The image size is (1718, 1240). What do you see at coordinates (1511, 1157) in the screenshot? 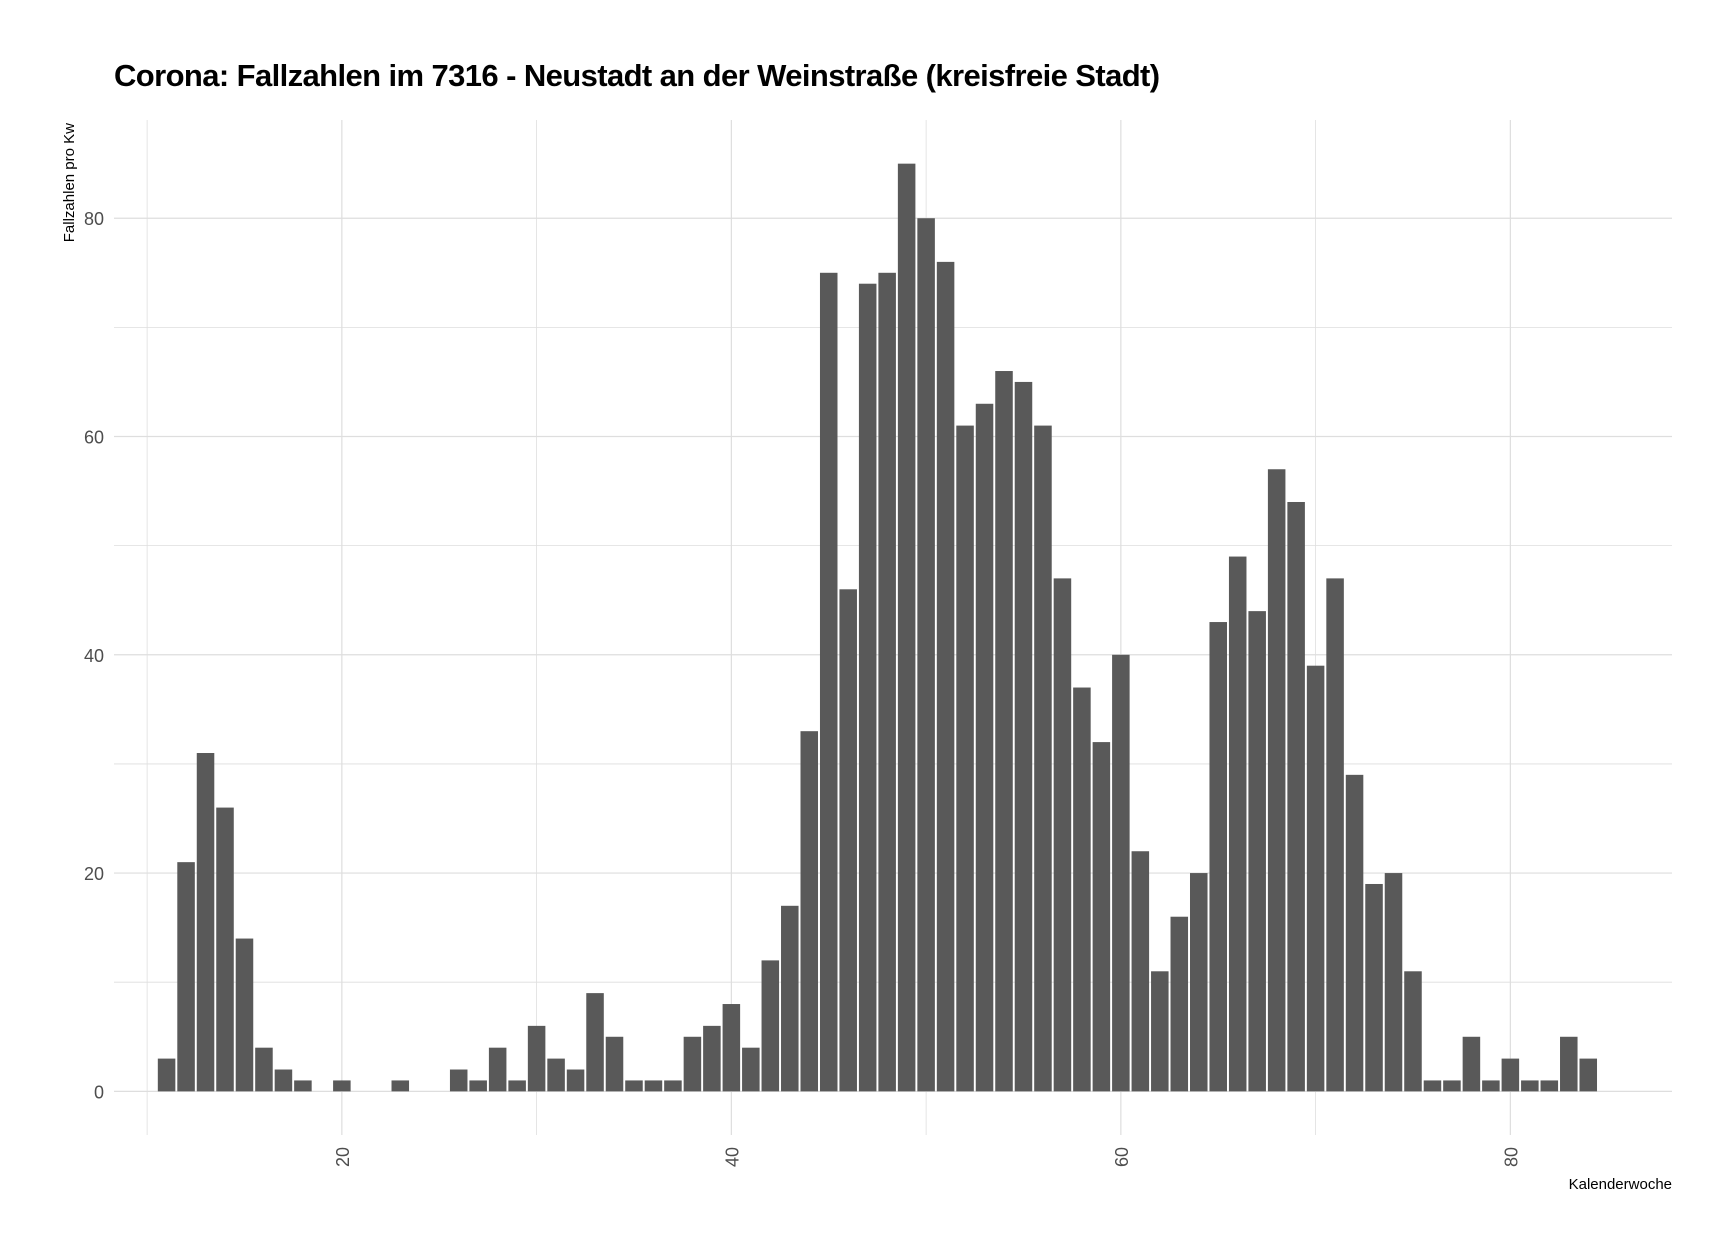
I see `x-tick-label: 80` at bounding box center [1511, 1157].